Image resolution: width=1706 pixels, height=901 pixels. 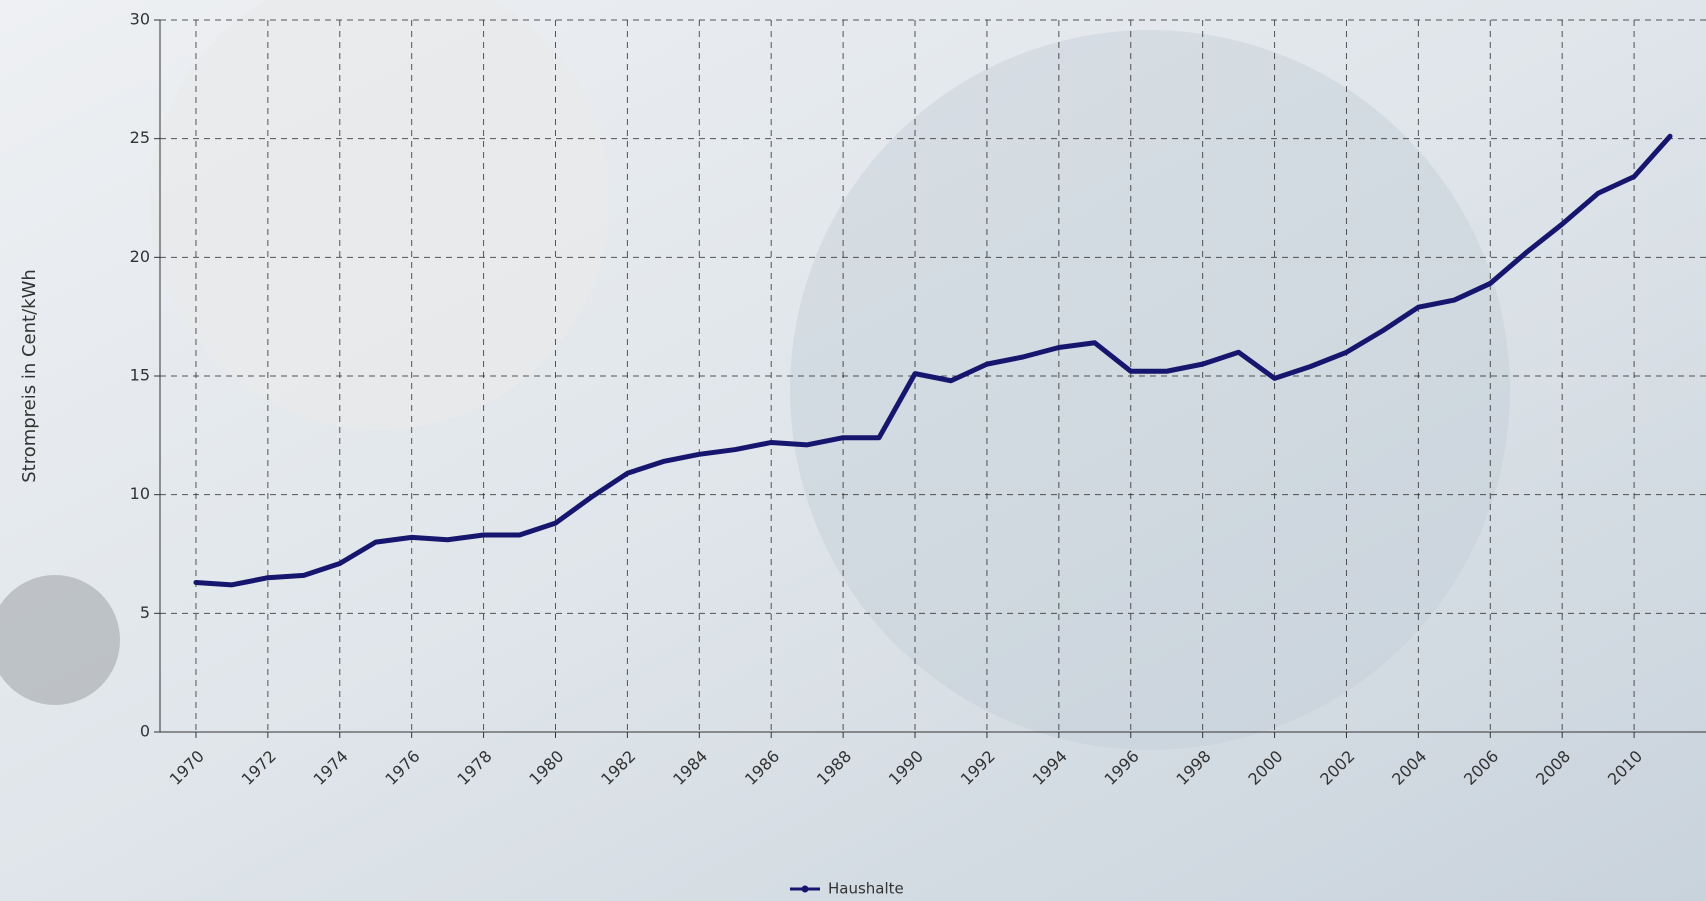 I want to click on y-tick-label: 0, so click(x=145, y=731).